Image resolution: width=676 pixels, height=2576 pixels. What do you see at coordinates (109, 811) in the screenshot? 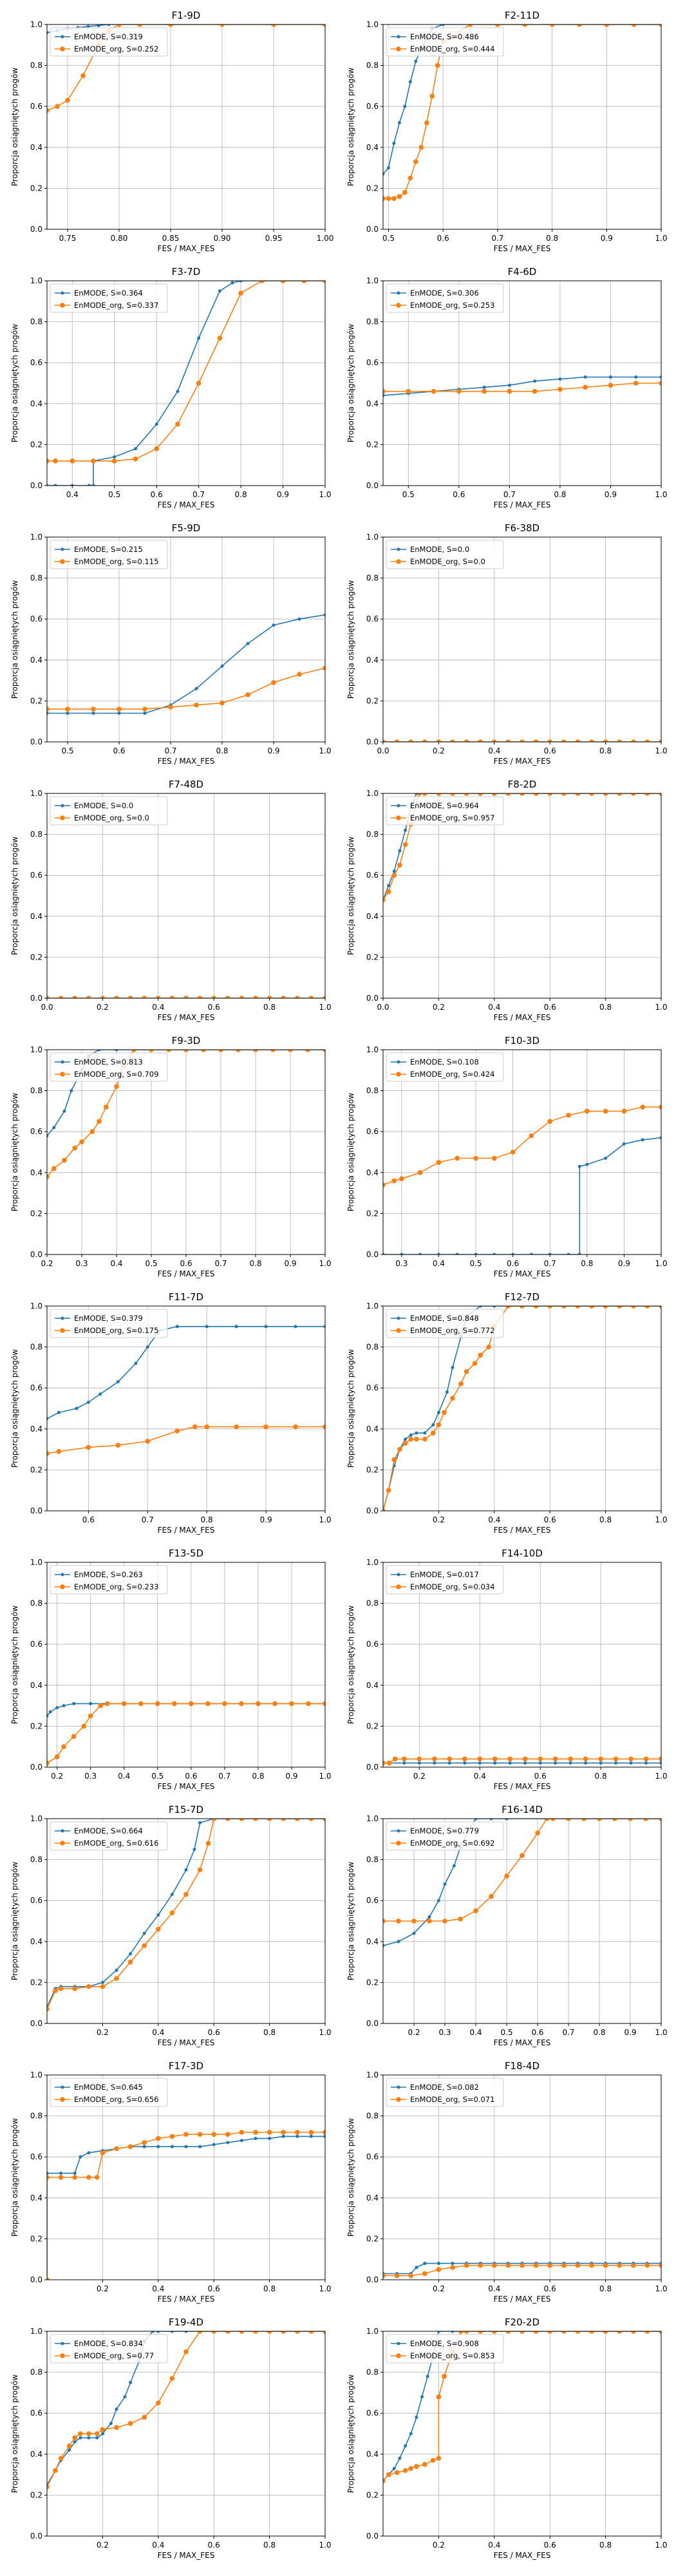
I see `legend: EnMODE, S=0.0 EnMODE_org, S=0.0` at bounding box center [109, 811].